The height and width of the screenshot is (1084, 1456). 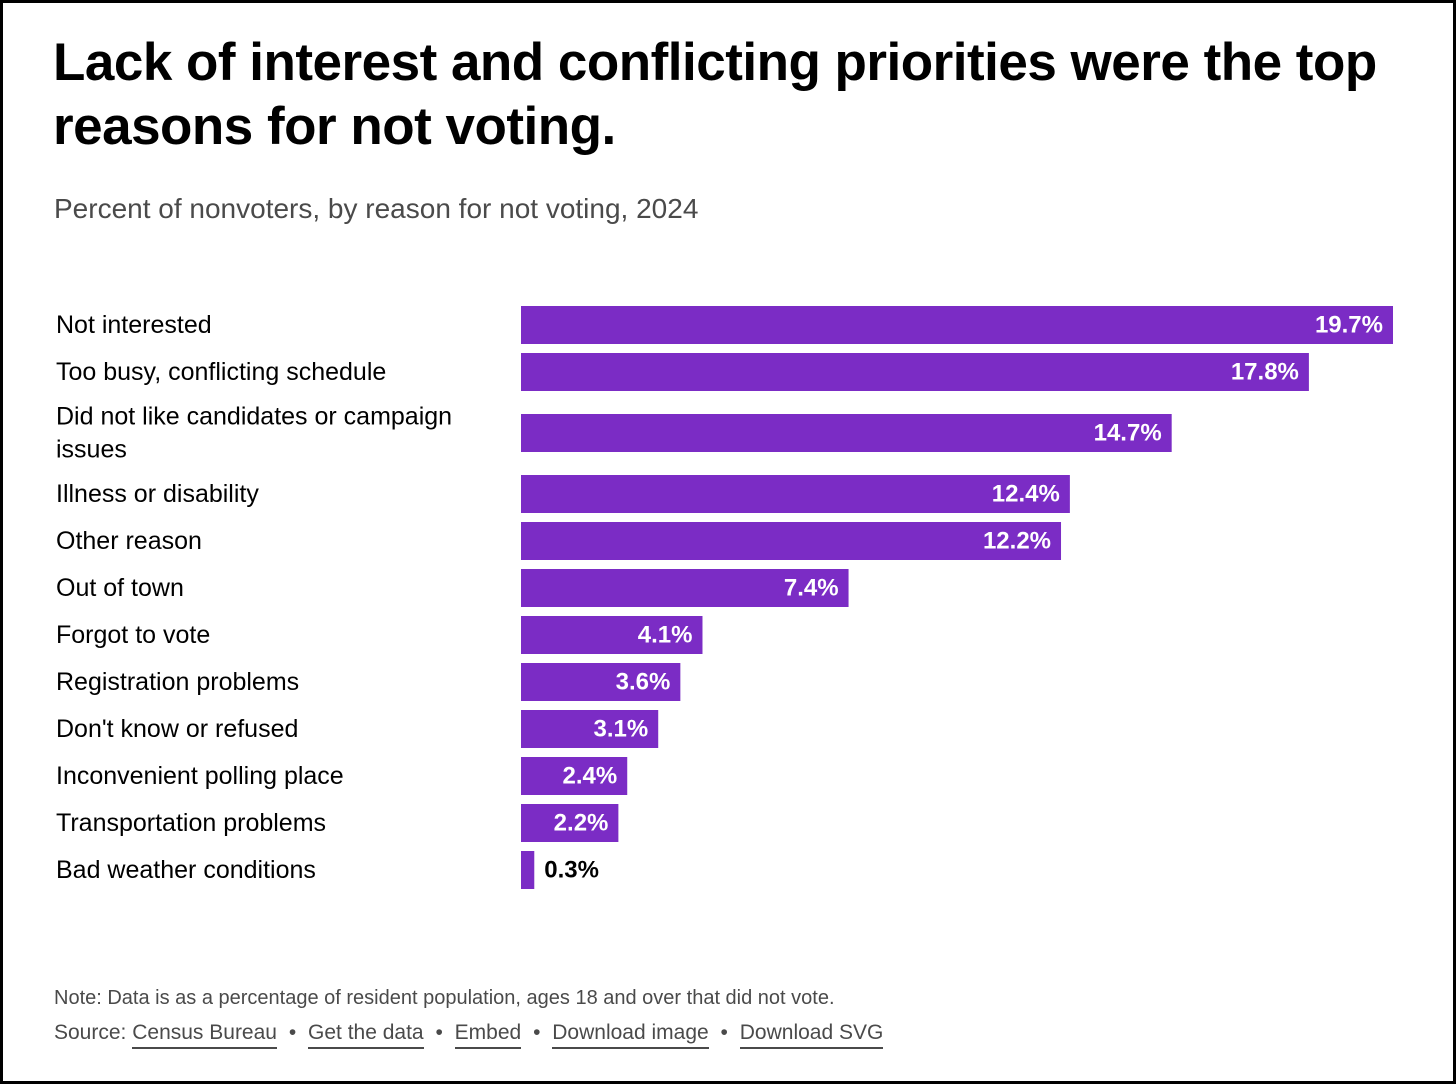 I want to click on category-label: Too busy, conflicting schedule, so click(x=221, y=372).